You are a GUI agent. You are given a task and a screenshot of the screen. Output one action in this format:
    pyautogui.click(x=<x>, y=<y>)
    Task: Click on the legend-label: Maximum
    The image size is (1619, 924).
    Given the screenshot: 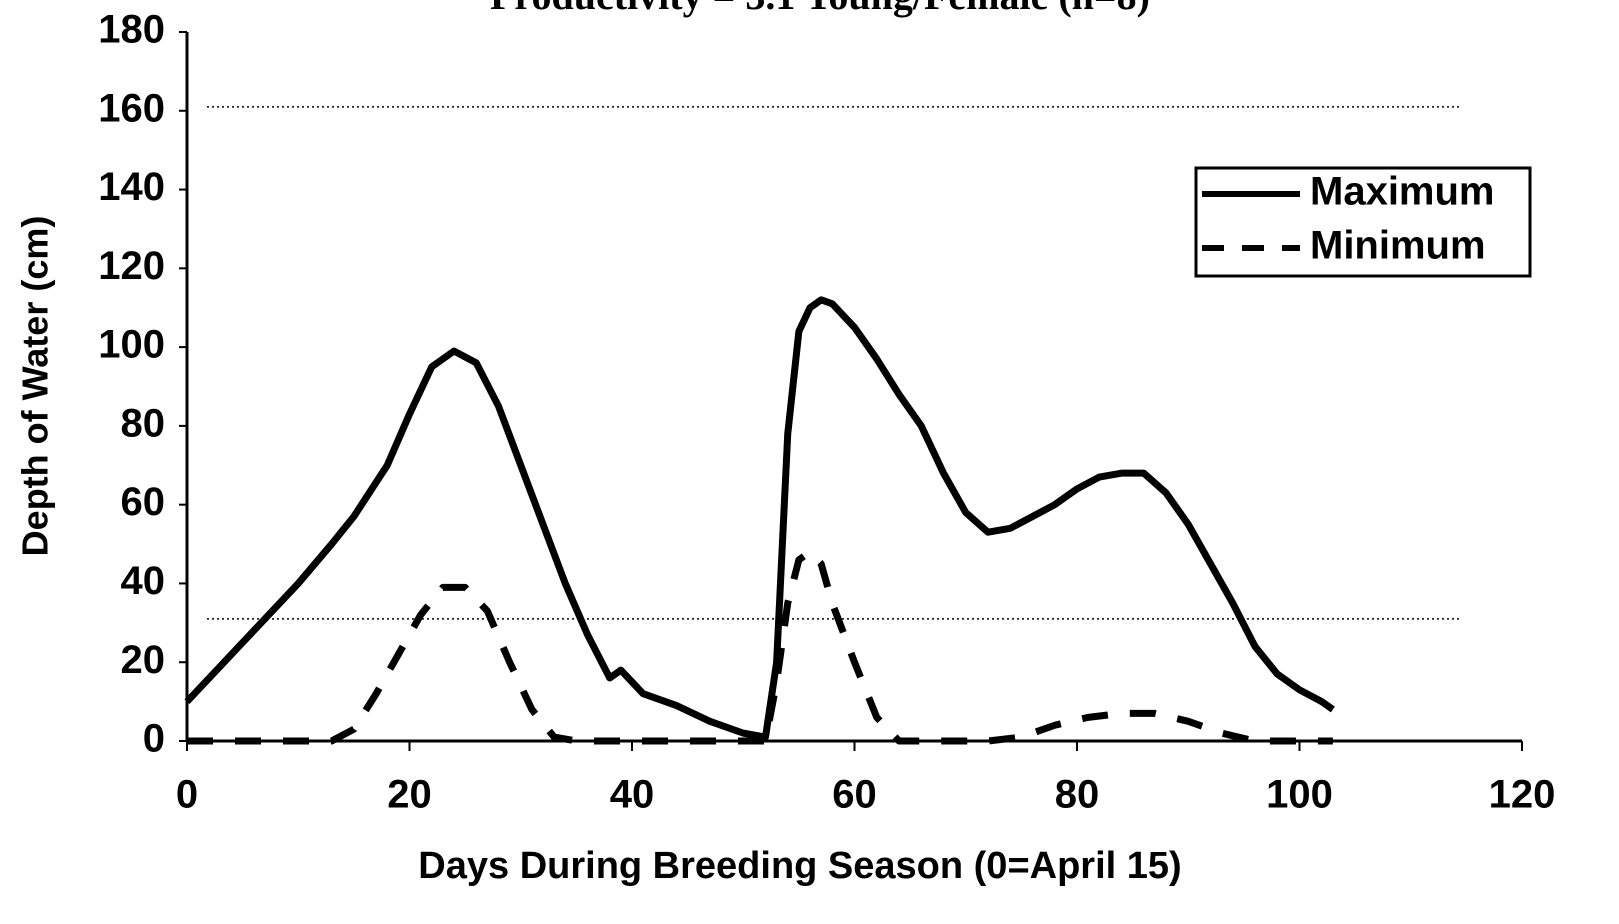 What is the action you would take?
    pyautogui.click(x=1402, y=192)
    